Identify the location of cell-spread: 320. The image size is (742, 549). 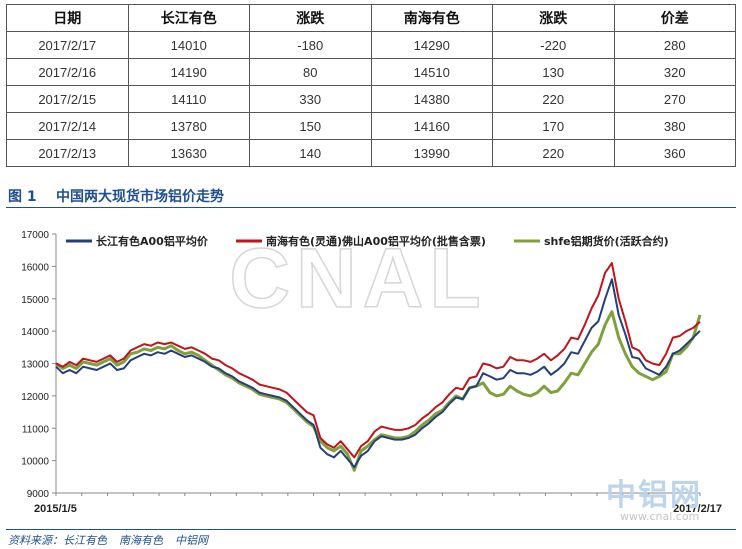
(674, 72).